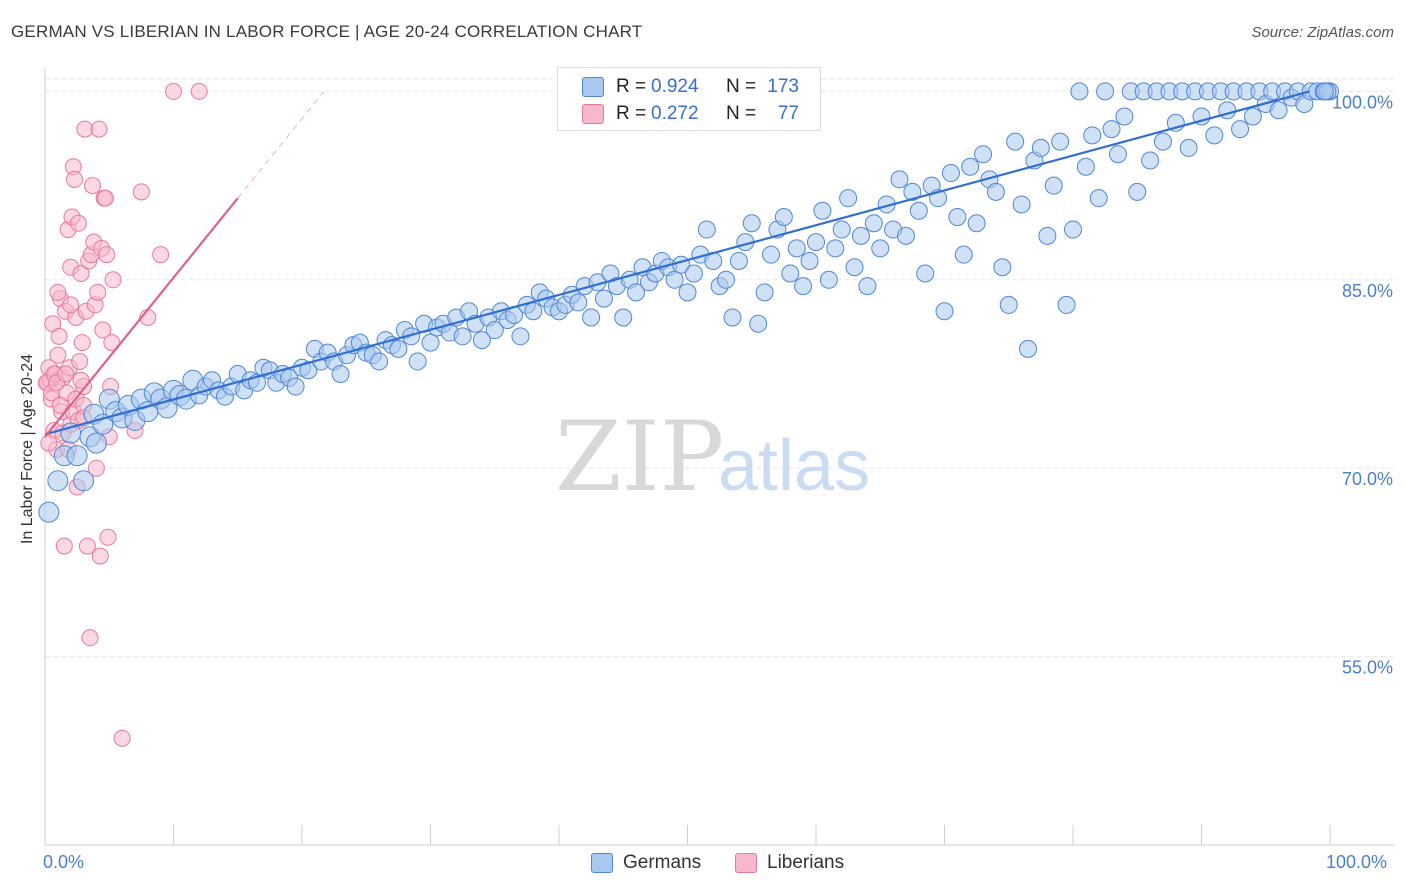 The image size is (1406, 892). What do you see at coordinates (639, 457) in the screenshot?
I see `watermark-zip: ZIP` at bounding box center [639, 457].